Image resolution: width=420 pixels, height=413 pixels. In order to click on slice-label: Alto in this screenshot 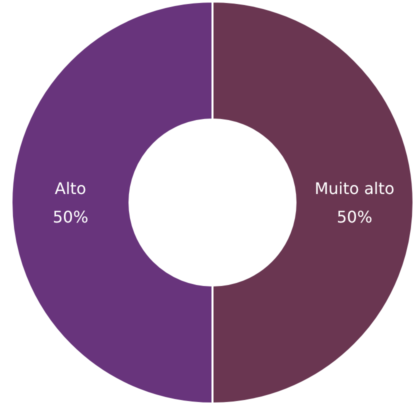, I will do `click(70, 188)`.